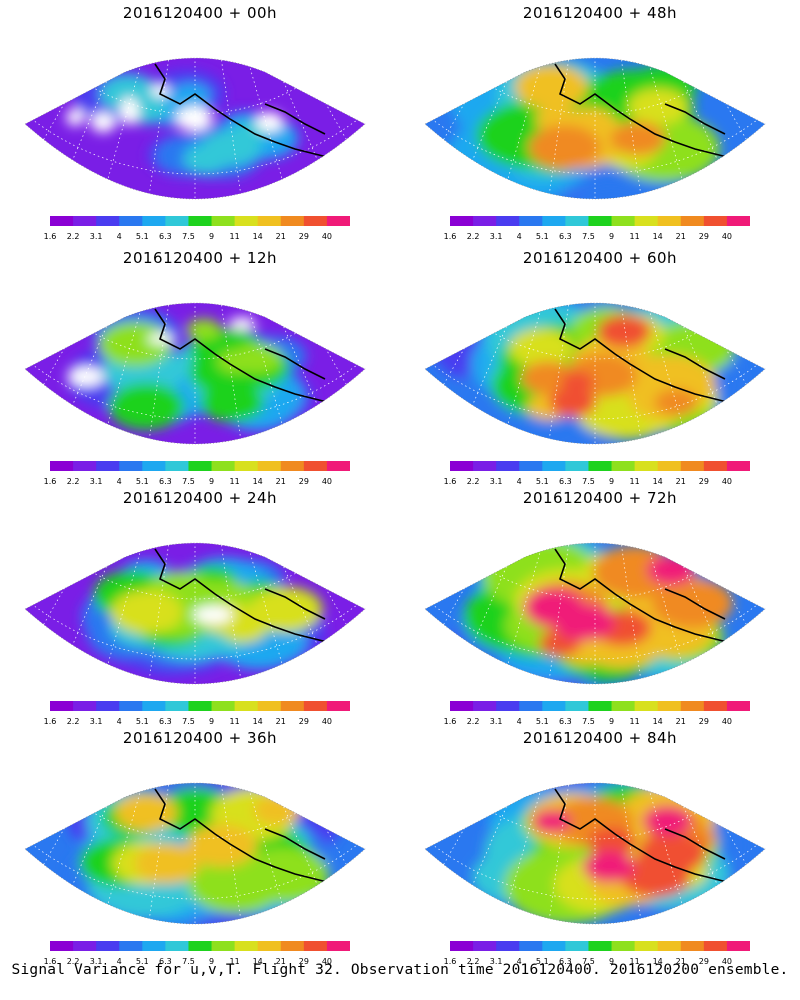  I want to click on panel-title: 2016120400 + 48h, so click(600, 13).